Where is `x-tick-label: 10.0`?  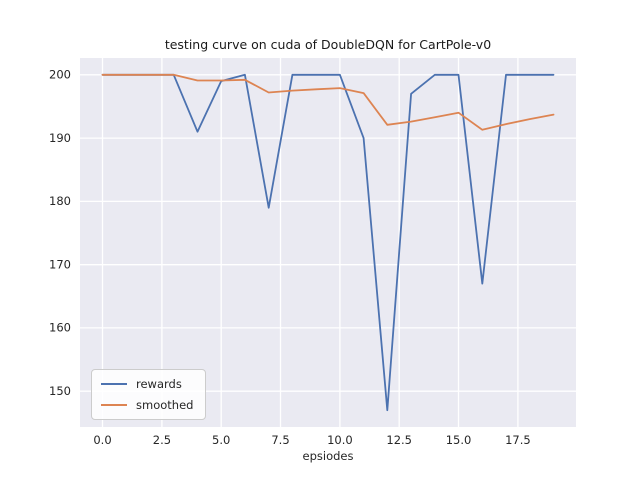 x-tick-label: 10.0 is located at coordinates (340, 440).